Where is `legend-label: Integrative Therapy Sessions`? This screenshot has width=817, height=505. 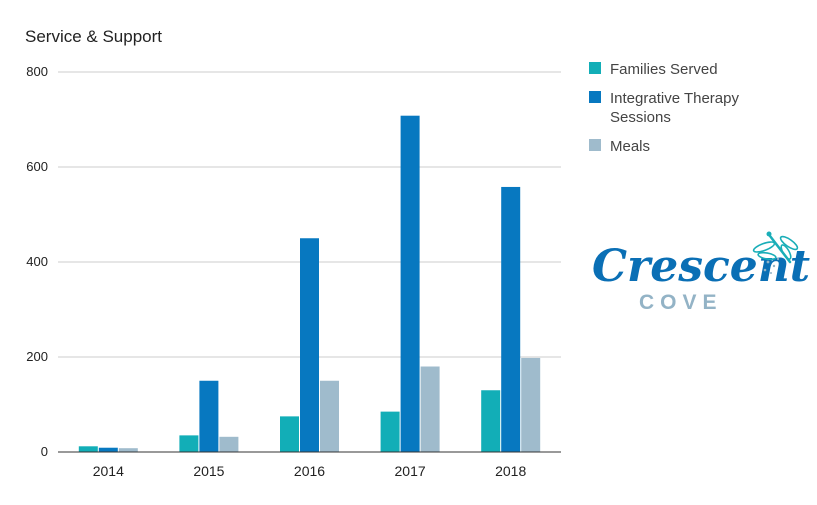
legend-label: Integrative Therapy Sessions is located at coordinates (674, 108).